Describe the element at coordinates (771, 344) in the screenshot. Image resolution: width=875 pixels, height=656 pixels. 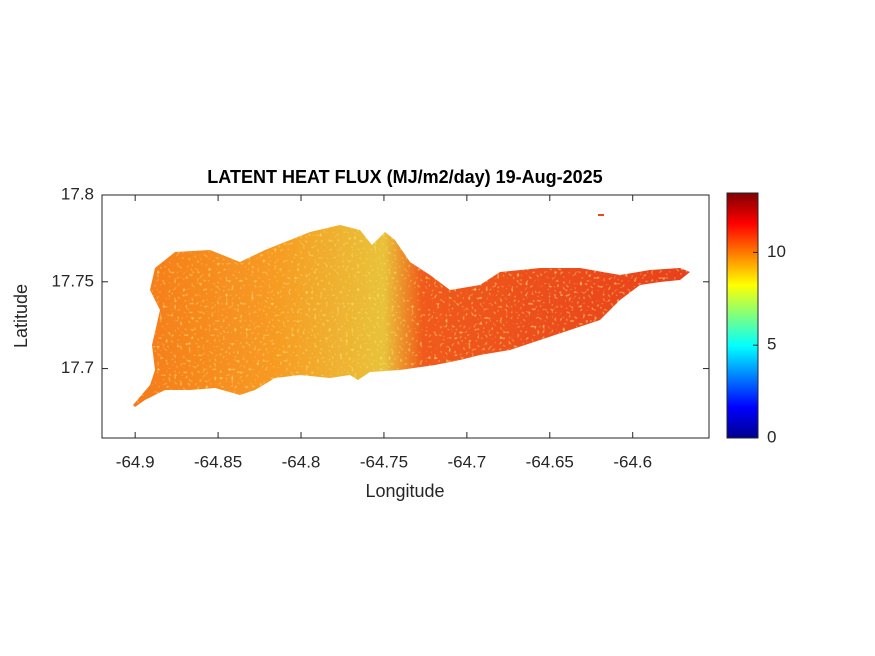
I see `colorbar-tick-label: 5` at that location.